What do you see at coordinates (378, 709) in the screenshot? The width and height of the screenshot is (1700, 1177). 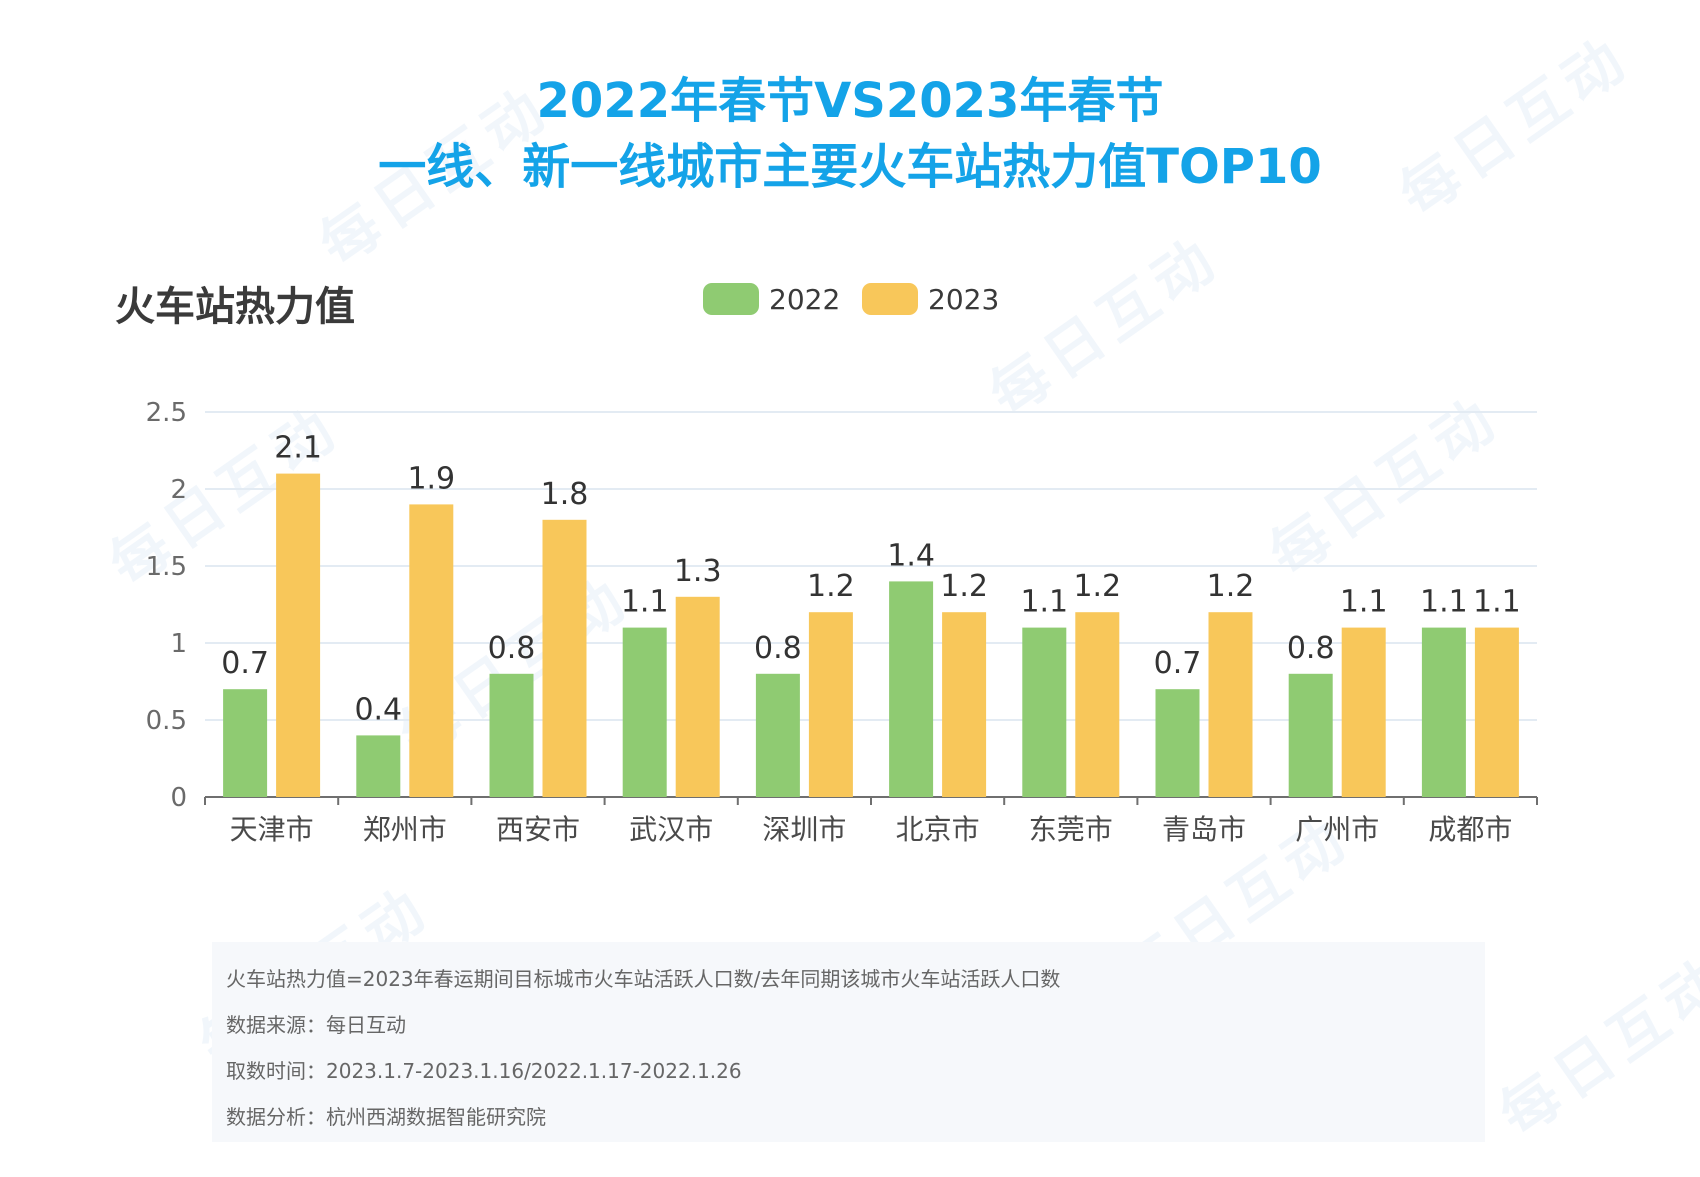 I see `data-label-2022: 0.4` at bounding box center [378, 709].